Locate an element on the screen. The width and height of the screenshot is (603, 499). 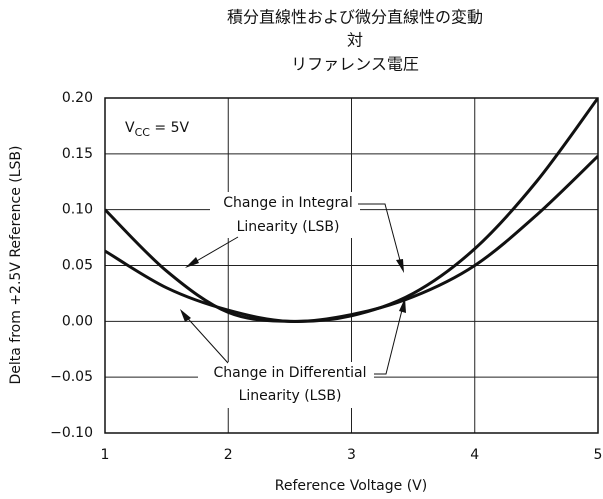
condition-label: VCC = 5V is located at coordinates (157, 129).